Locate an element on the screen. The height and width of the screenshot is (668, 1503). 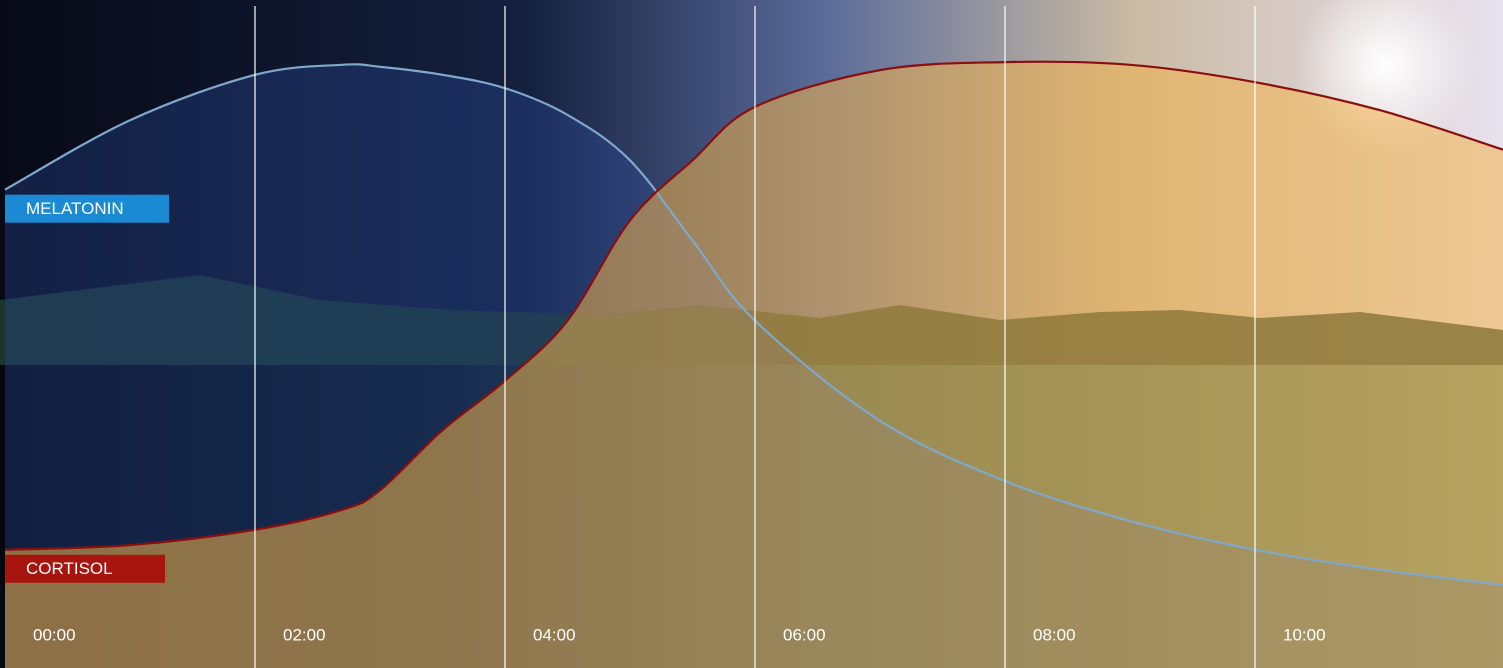
legend-item: CORTISOL is located at coordinates (85, 568).